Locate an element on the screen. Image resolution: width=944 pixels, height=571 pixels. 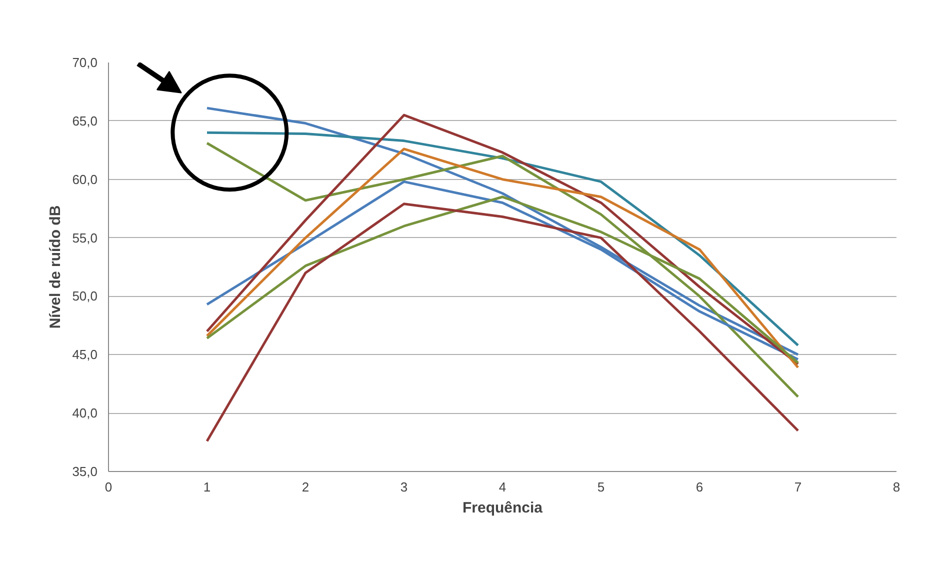
x-tick-label: 8 is located at coordinates (896, 487).